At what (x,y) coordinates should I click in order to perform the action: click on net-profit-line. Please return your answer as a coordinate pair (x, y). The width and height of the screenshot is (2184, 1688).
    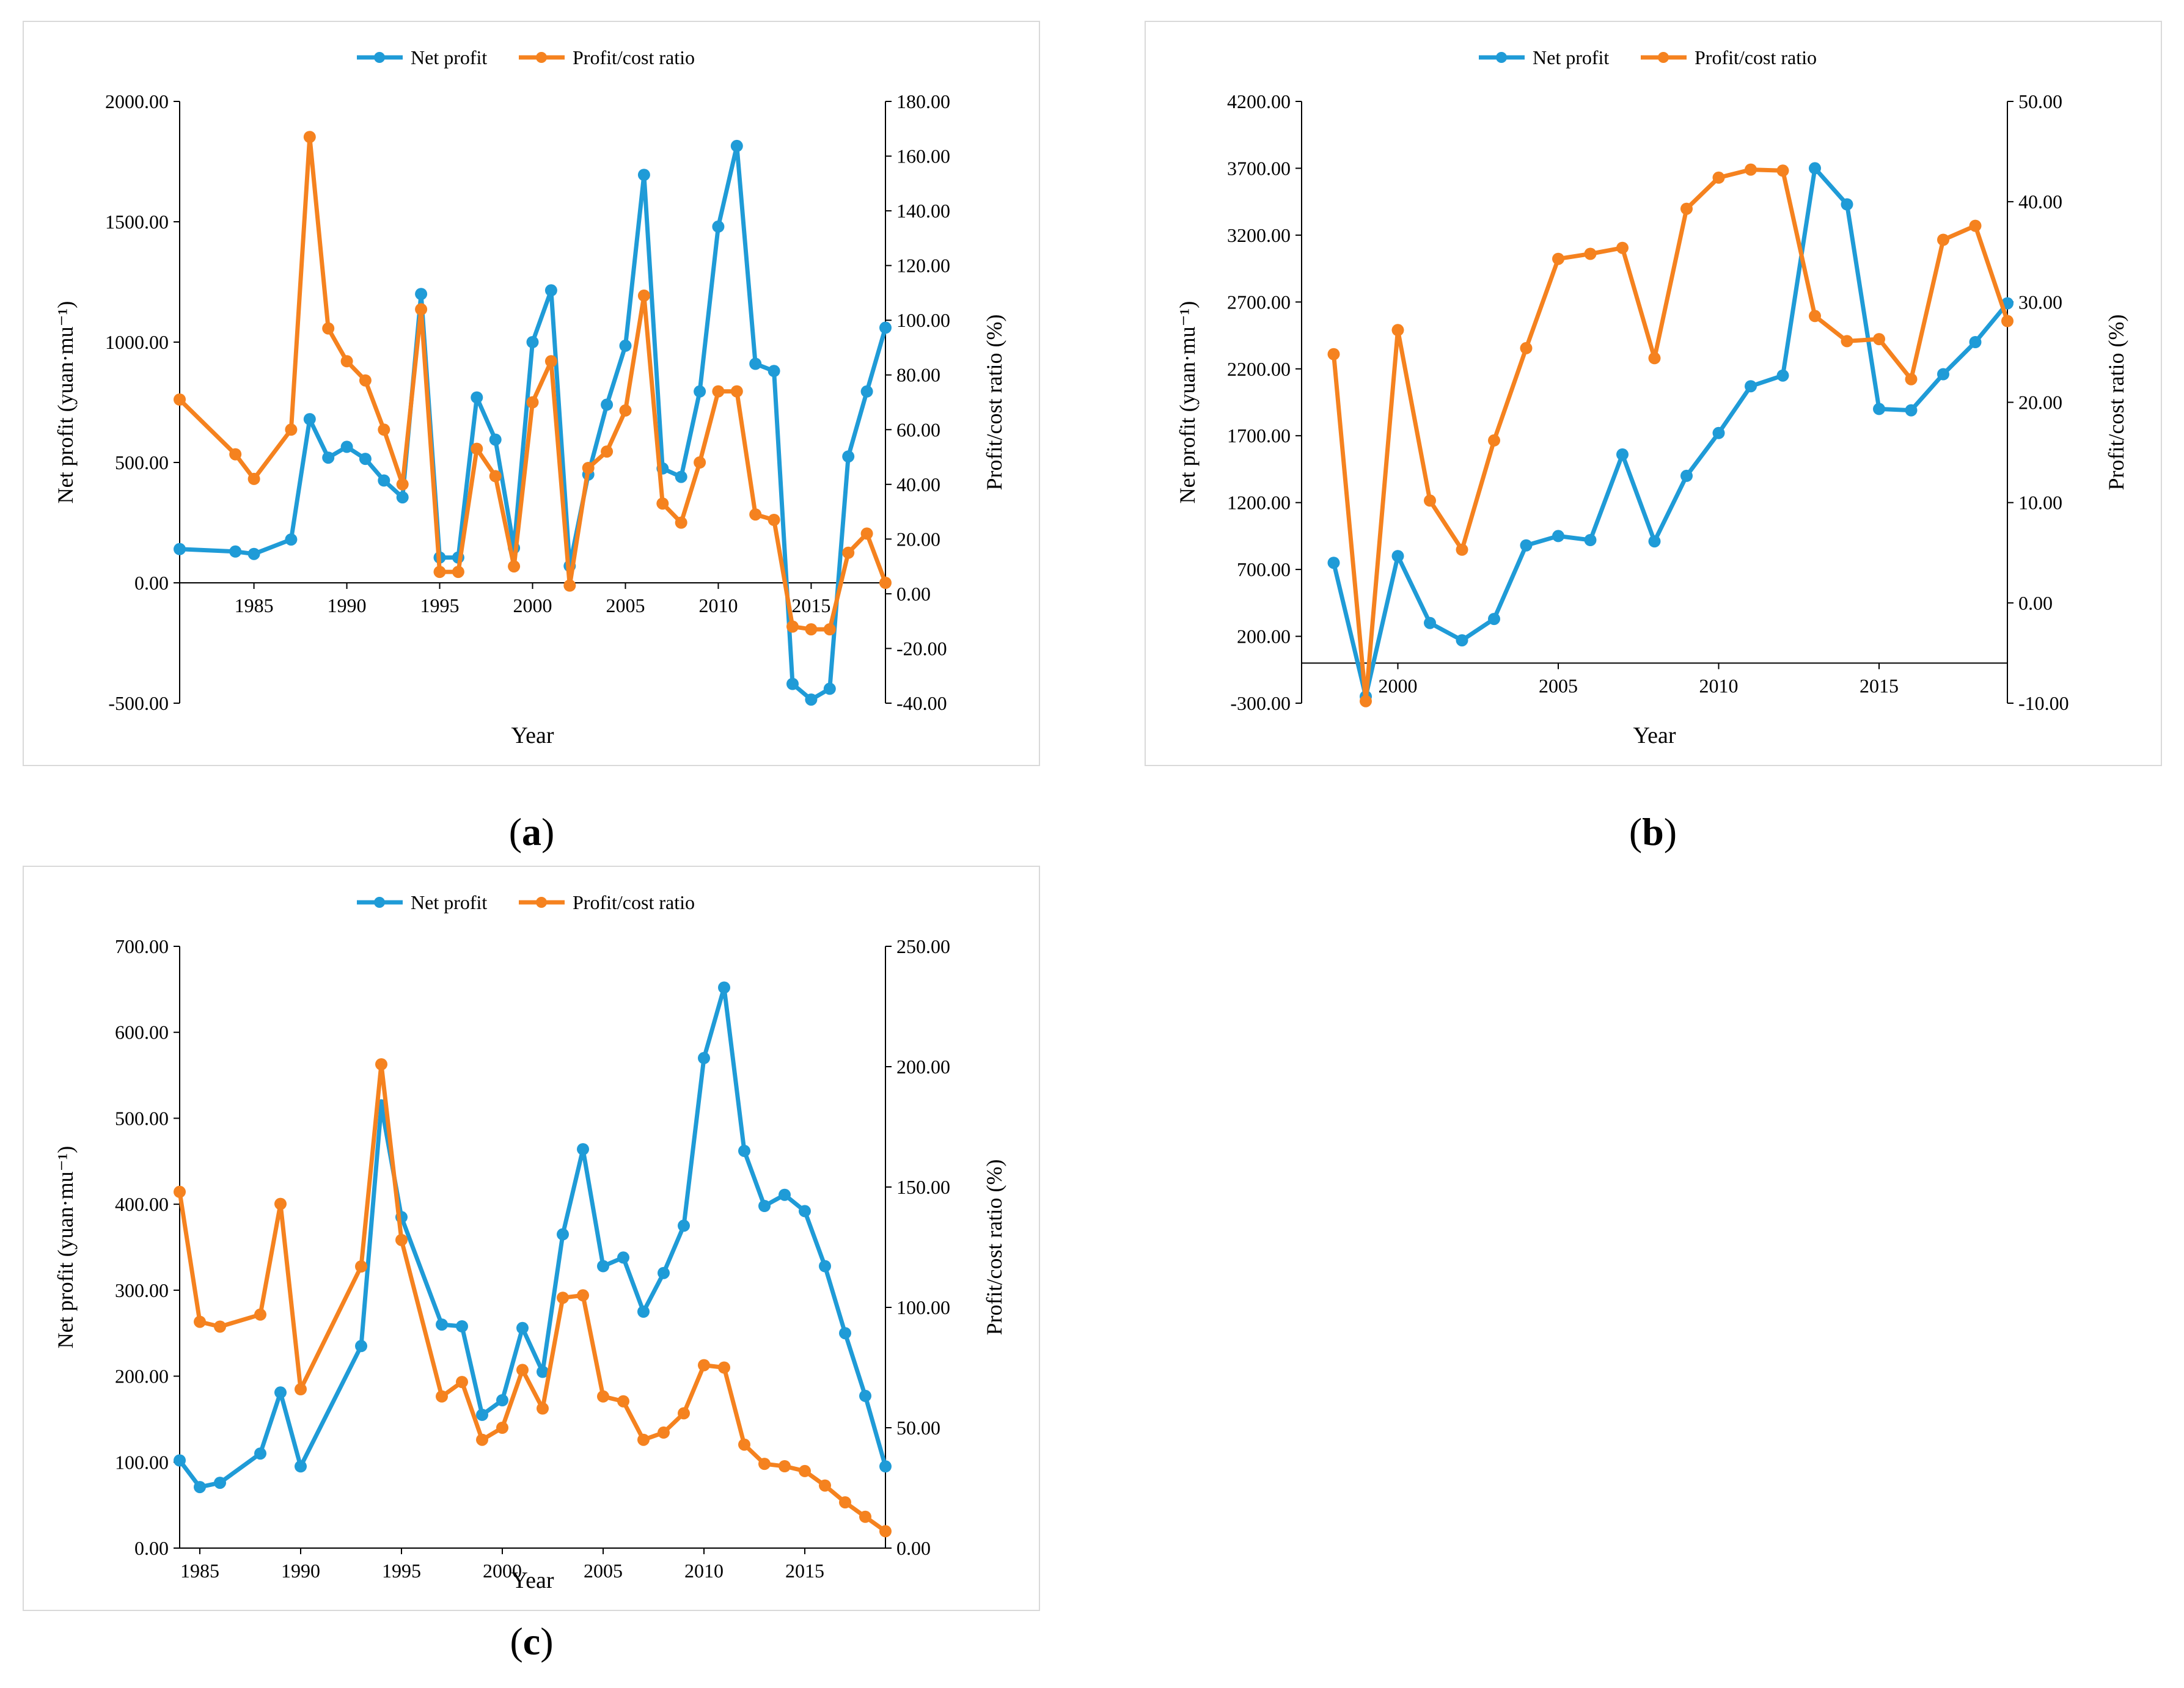
    Looking at the image, I should click on (533, 423).